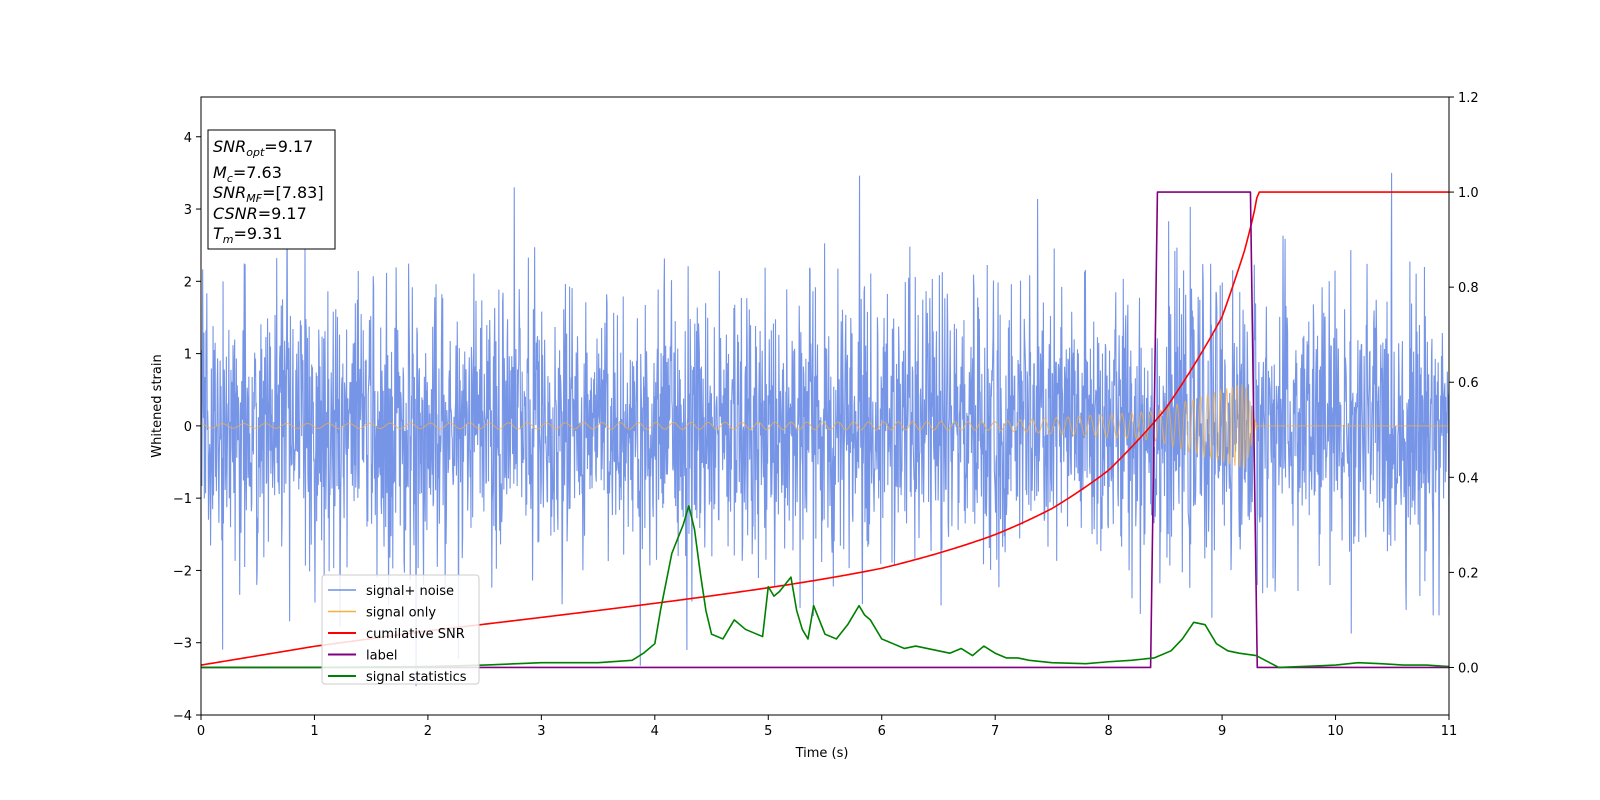  What do you see at coordinates (995, 731) in the screenshot?
I see `x-tick-label-7: 7` at bounding box center [995, 731].